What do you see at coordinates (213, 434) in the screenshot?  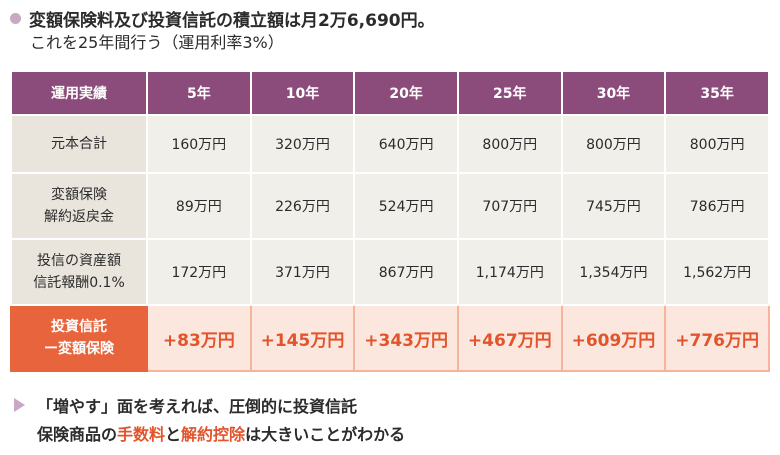 I see `highlight-surrender-charge: 解約控除` at bounding box center [213, 434].